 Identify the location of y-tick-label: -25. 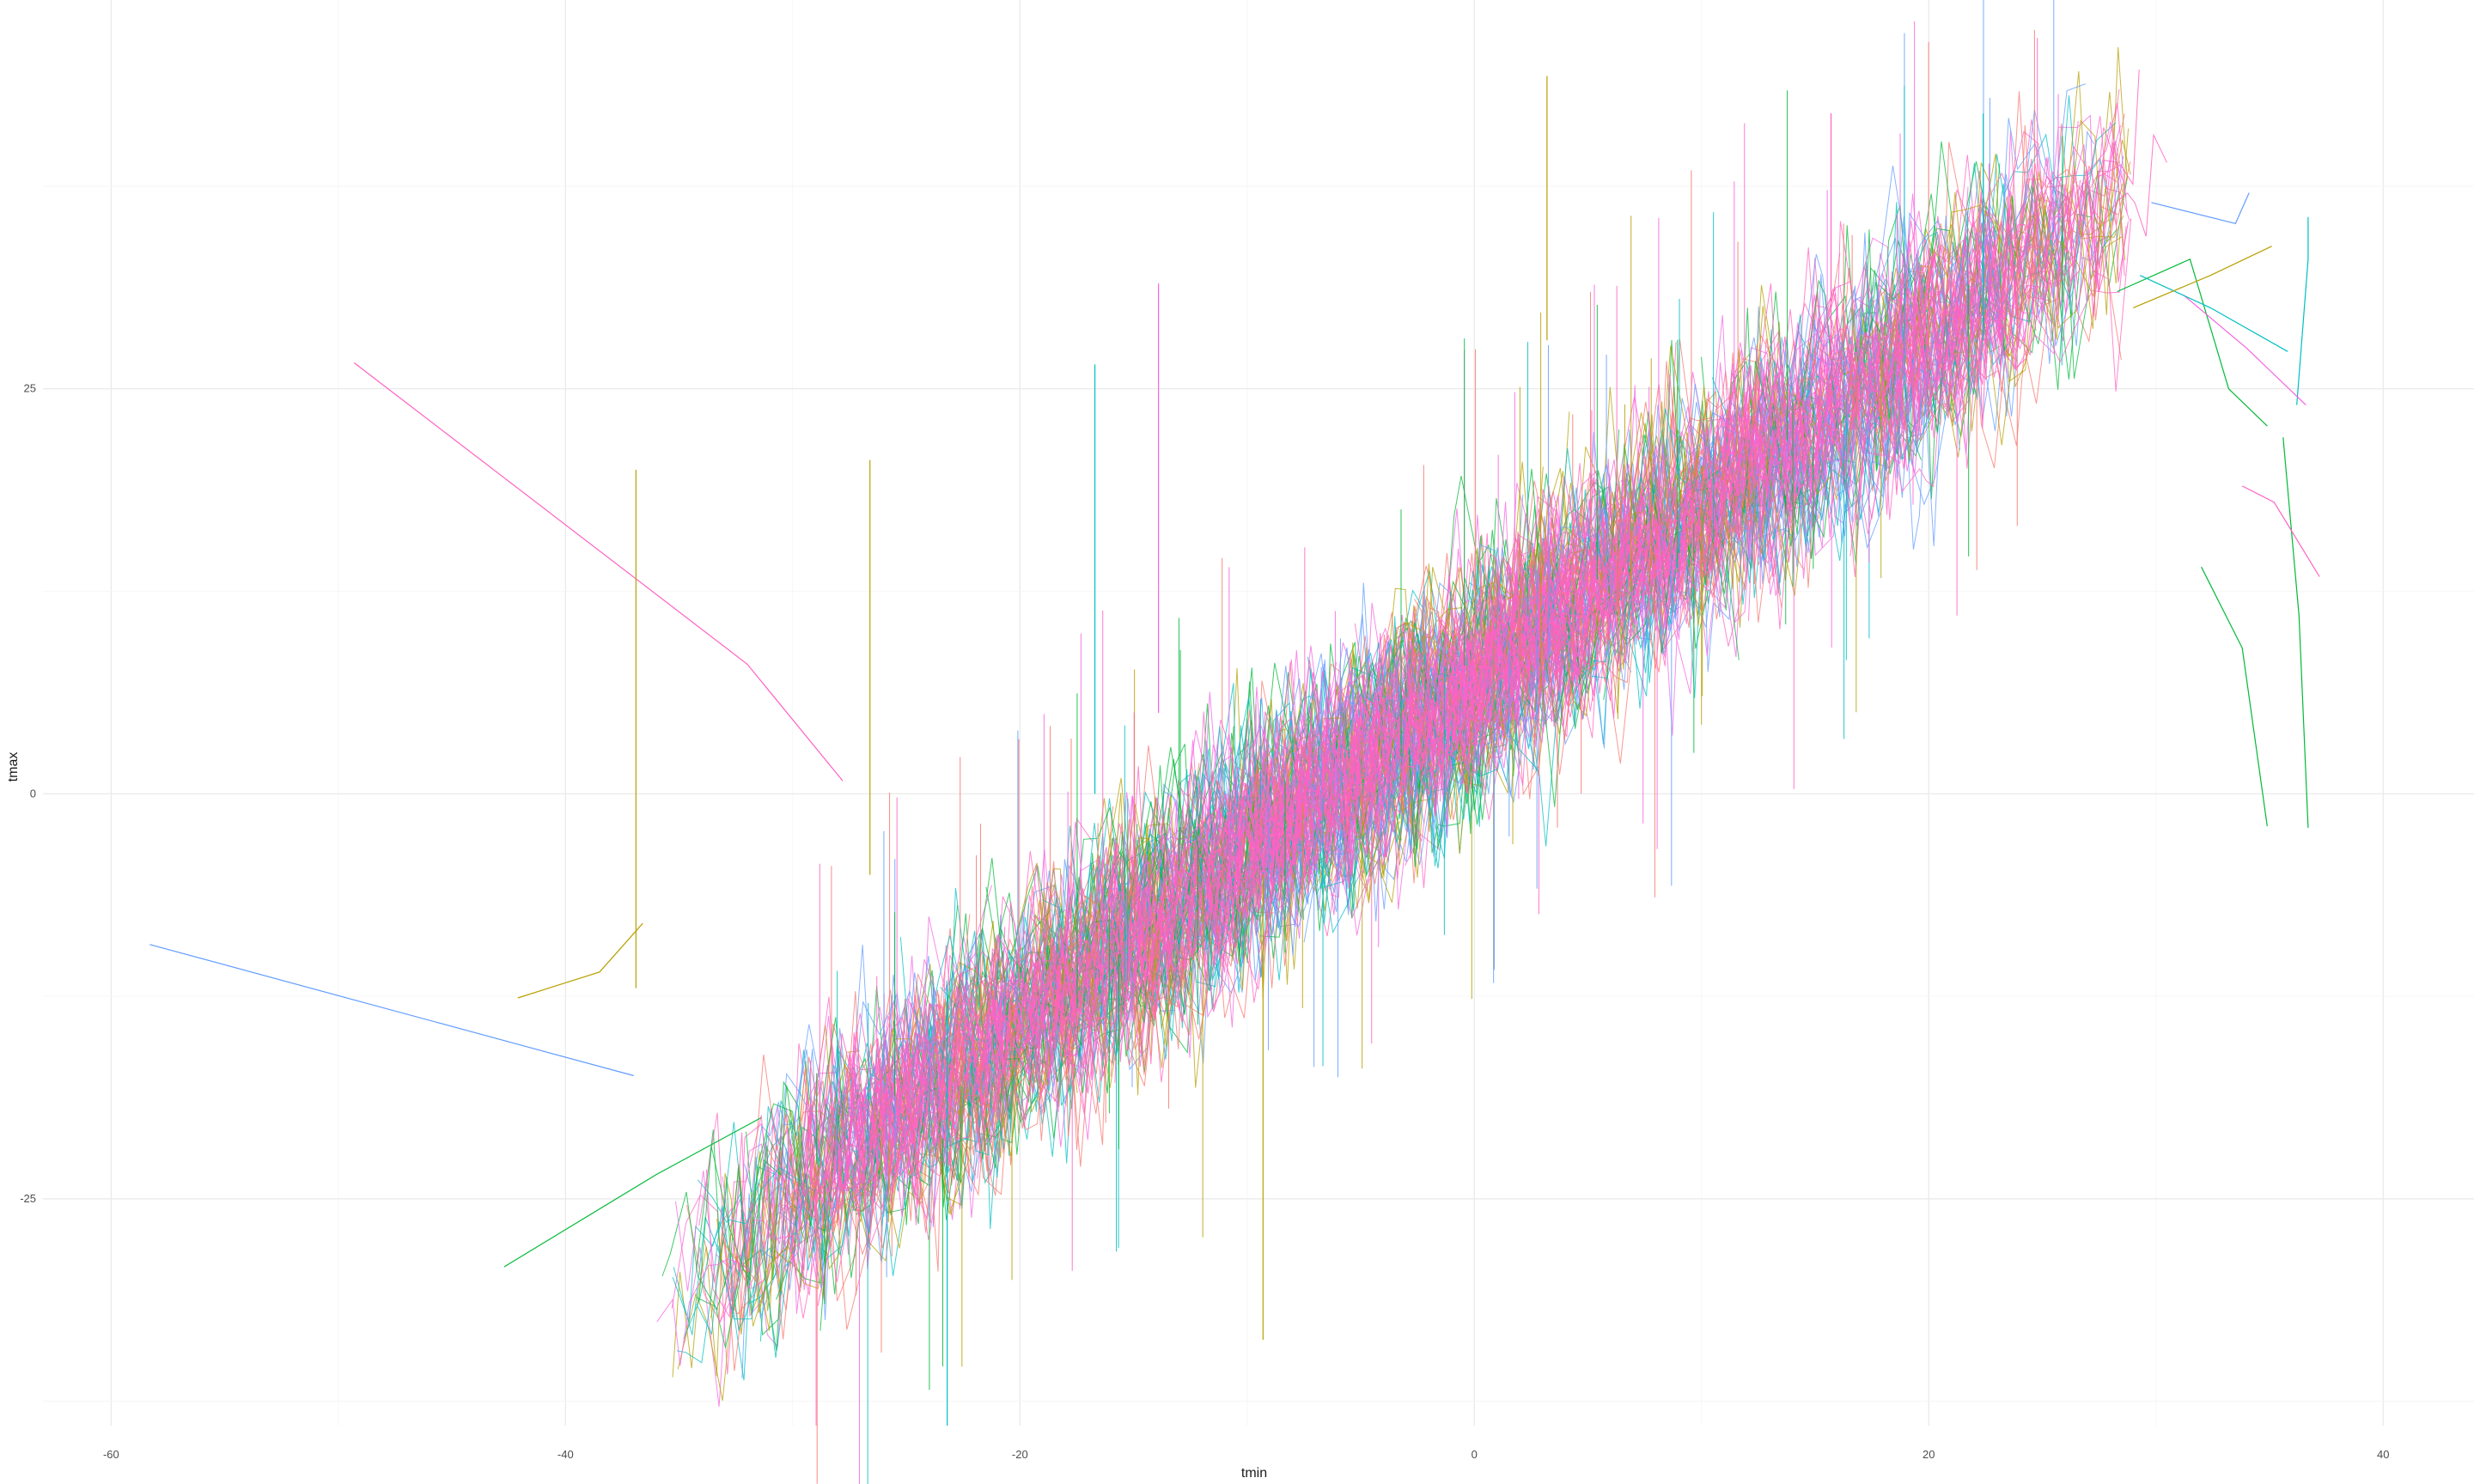
(28, 1198).